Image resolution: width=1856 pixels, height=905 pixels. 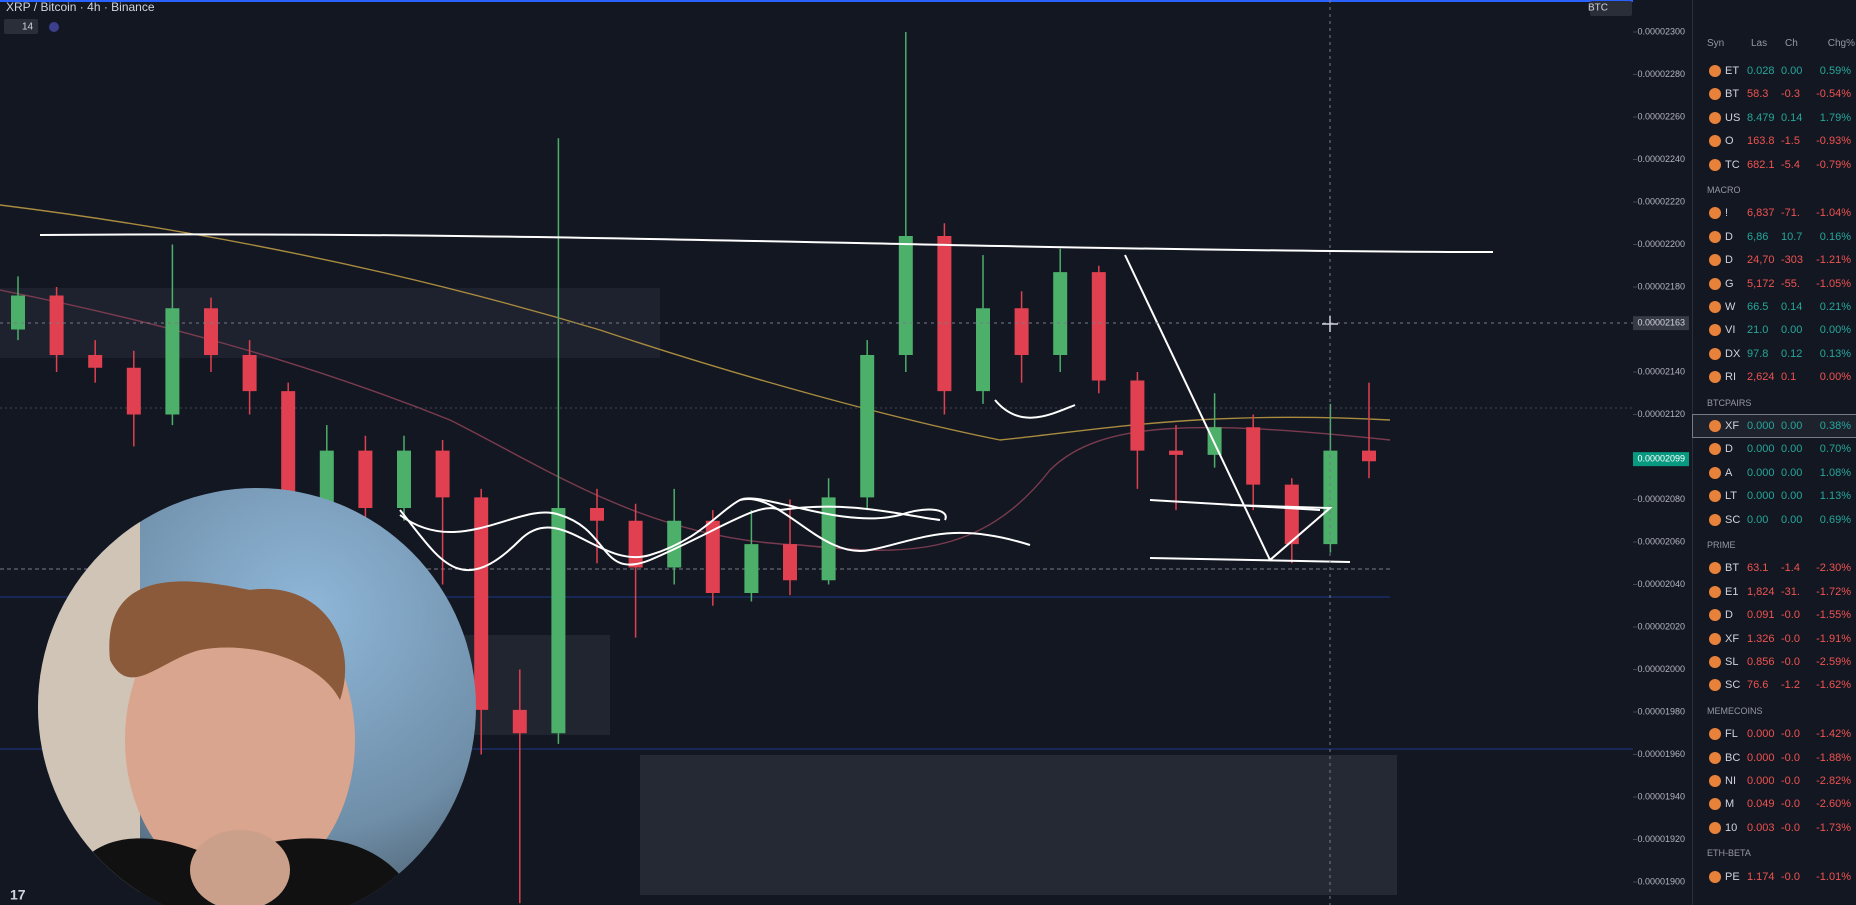 I want to click on section-title: MEMECOINS, so click(x=1735, y=710).